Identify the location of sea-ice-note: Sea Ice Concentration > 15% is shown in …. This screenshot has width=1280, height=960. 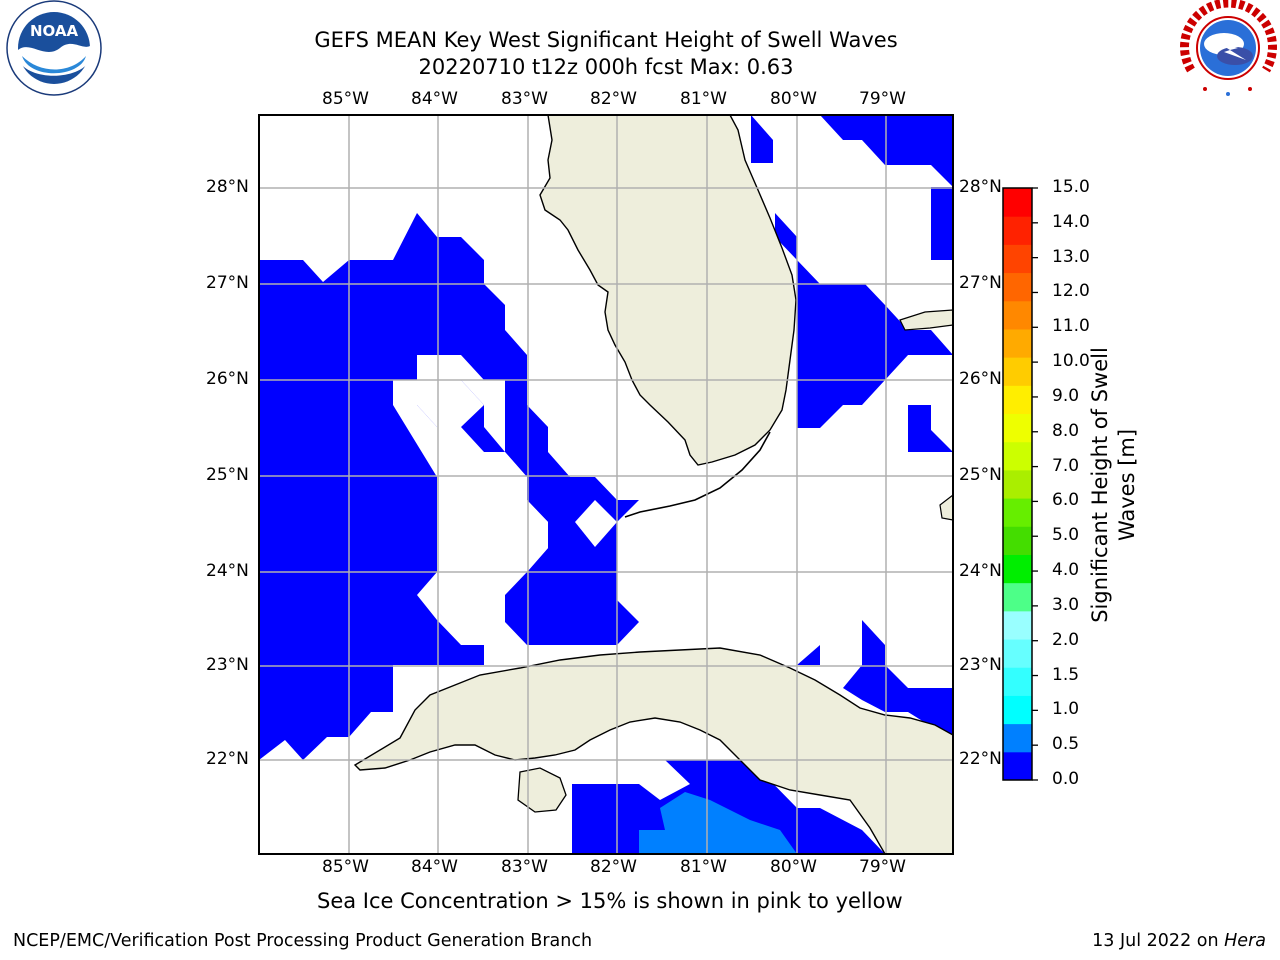
(610, 901).